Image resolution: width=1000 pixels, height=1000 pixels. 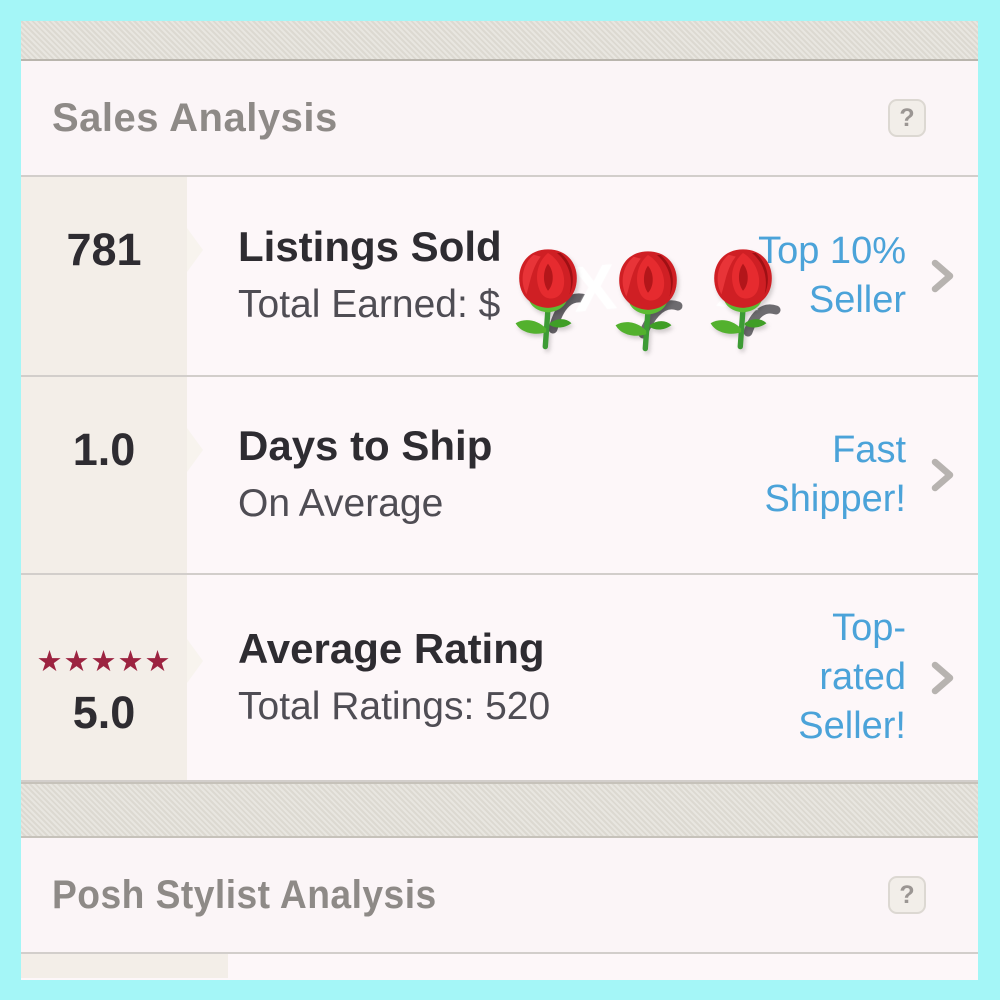 What do you see at coordinates (852, 677) in the screenshot?
I see `top-rated-seller-badge: Top- rated Seller!` at bounding box center [852, 677].